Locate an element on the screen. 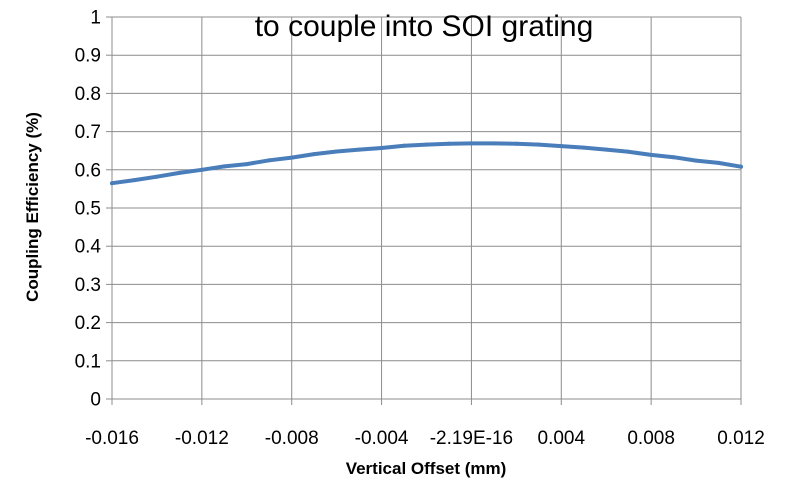  x-tick-label: 0.004 is located at coordinates (562, 438).